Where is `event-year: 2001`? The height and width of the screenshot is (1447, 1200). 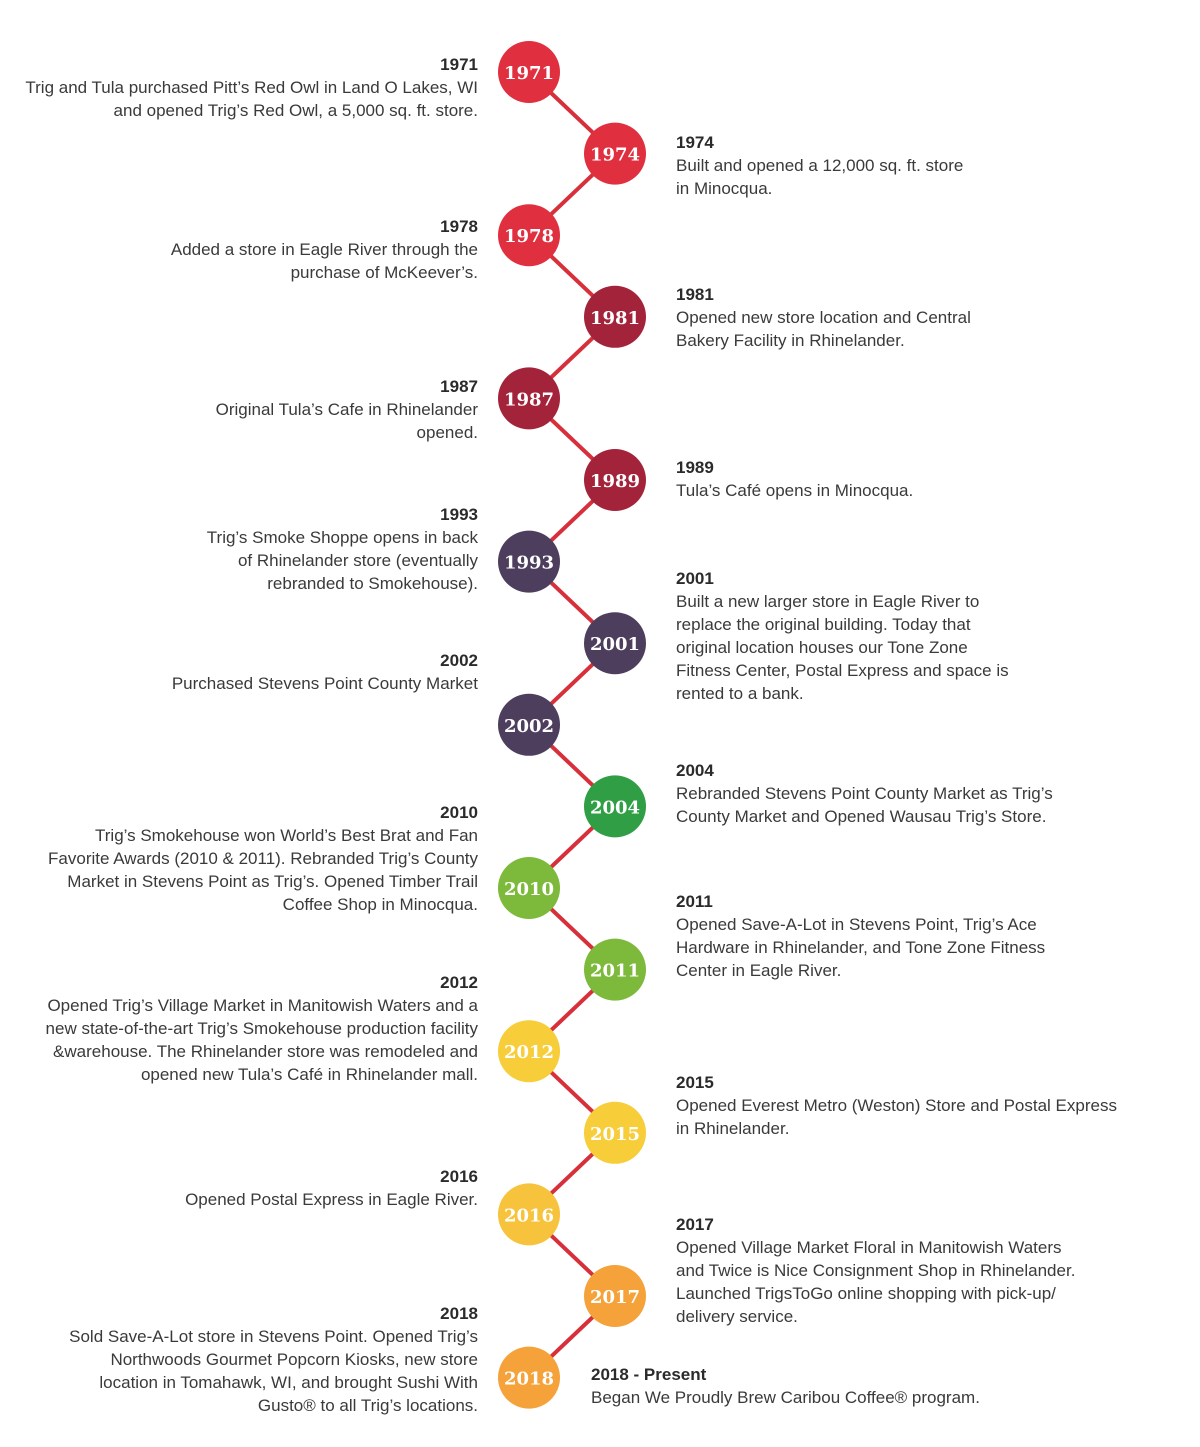
event-year: 2001 is located at coordinates (695, 578).